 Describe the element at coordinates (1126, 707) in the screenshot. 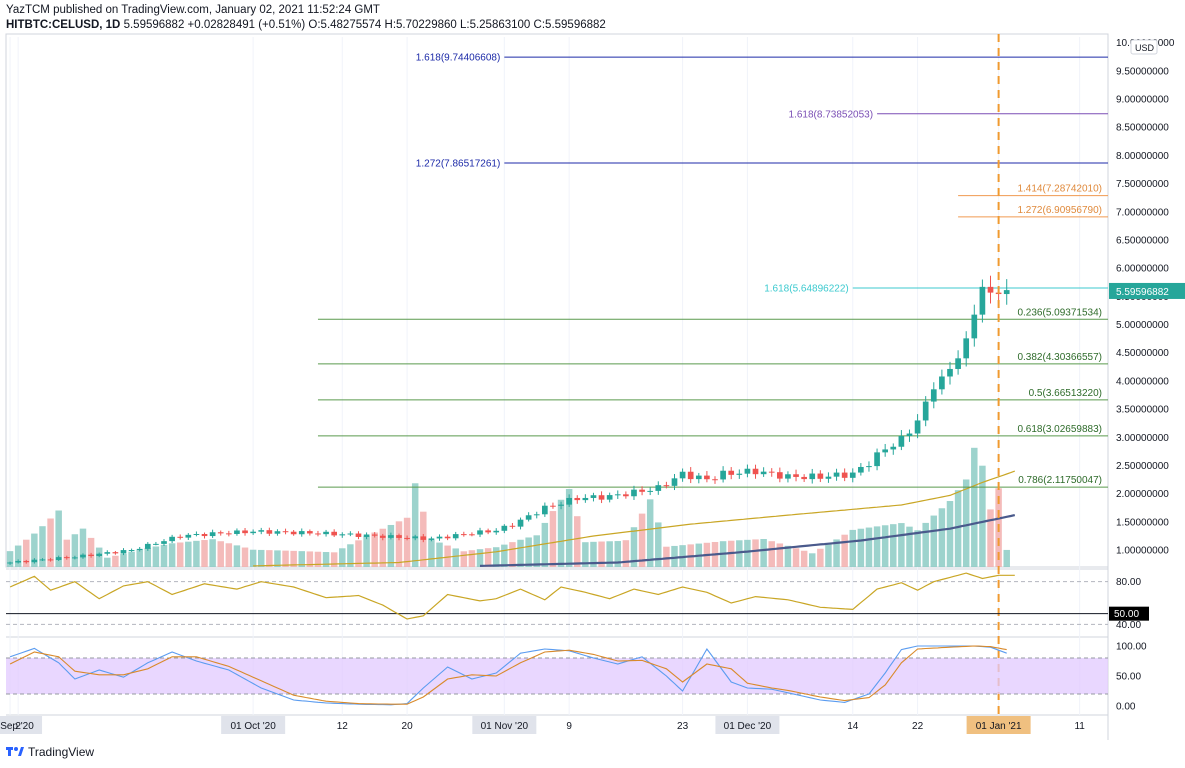

I see `stoch-0-label: 0.00` at that location.